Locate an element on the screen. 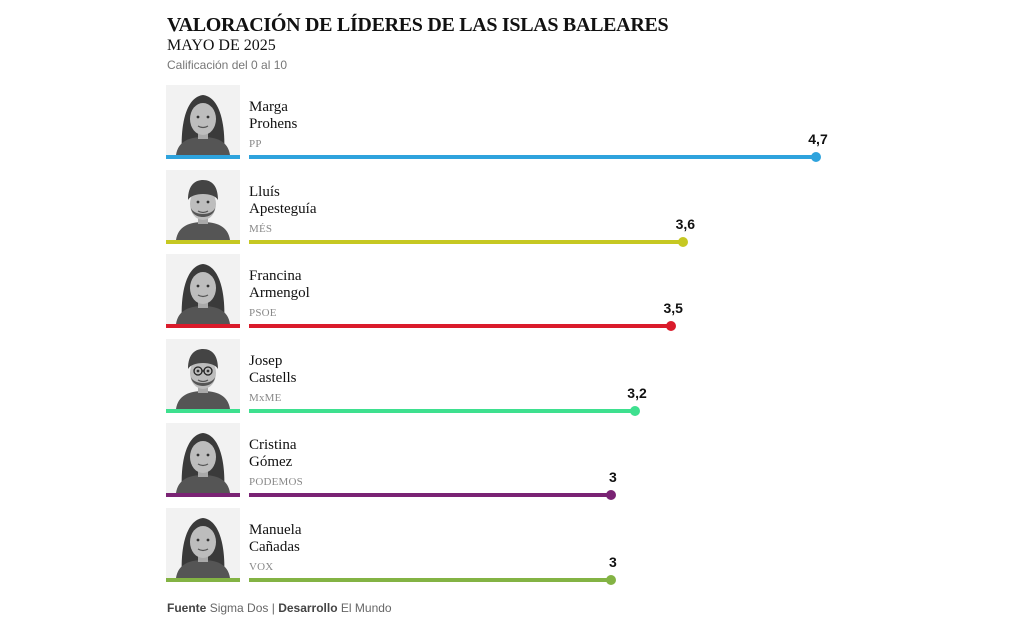 This screenshot has width=1024, height=640. source-label: Fuente is located at coordinates (187, 608).